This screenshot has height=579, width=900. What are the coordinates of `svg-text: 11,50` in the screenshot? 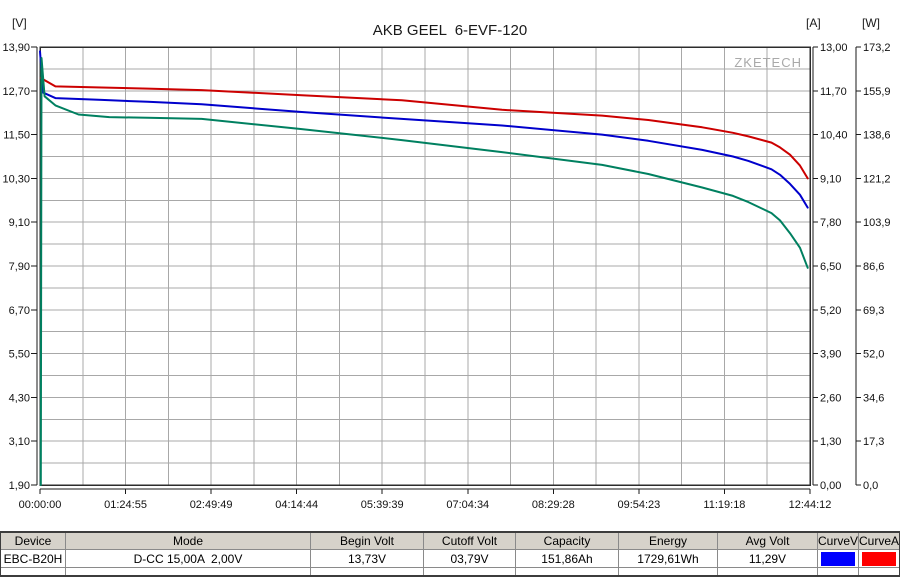 It's located at (16, 136).